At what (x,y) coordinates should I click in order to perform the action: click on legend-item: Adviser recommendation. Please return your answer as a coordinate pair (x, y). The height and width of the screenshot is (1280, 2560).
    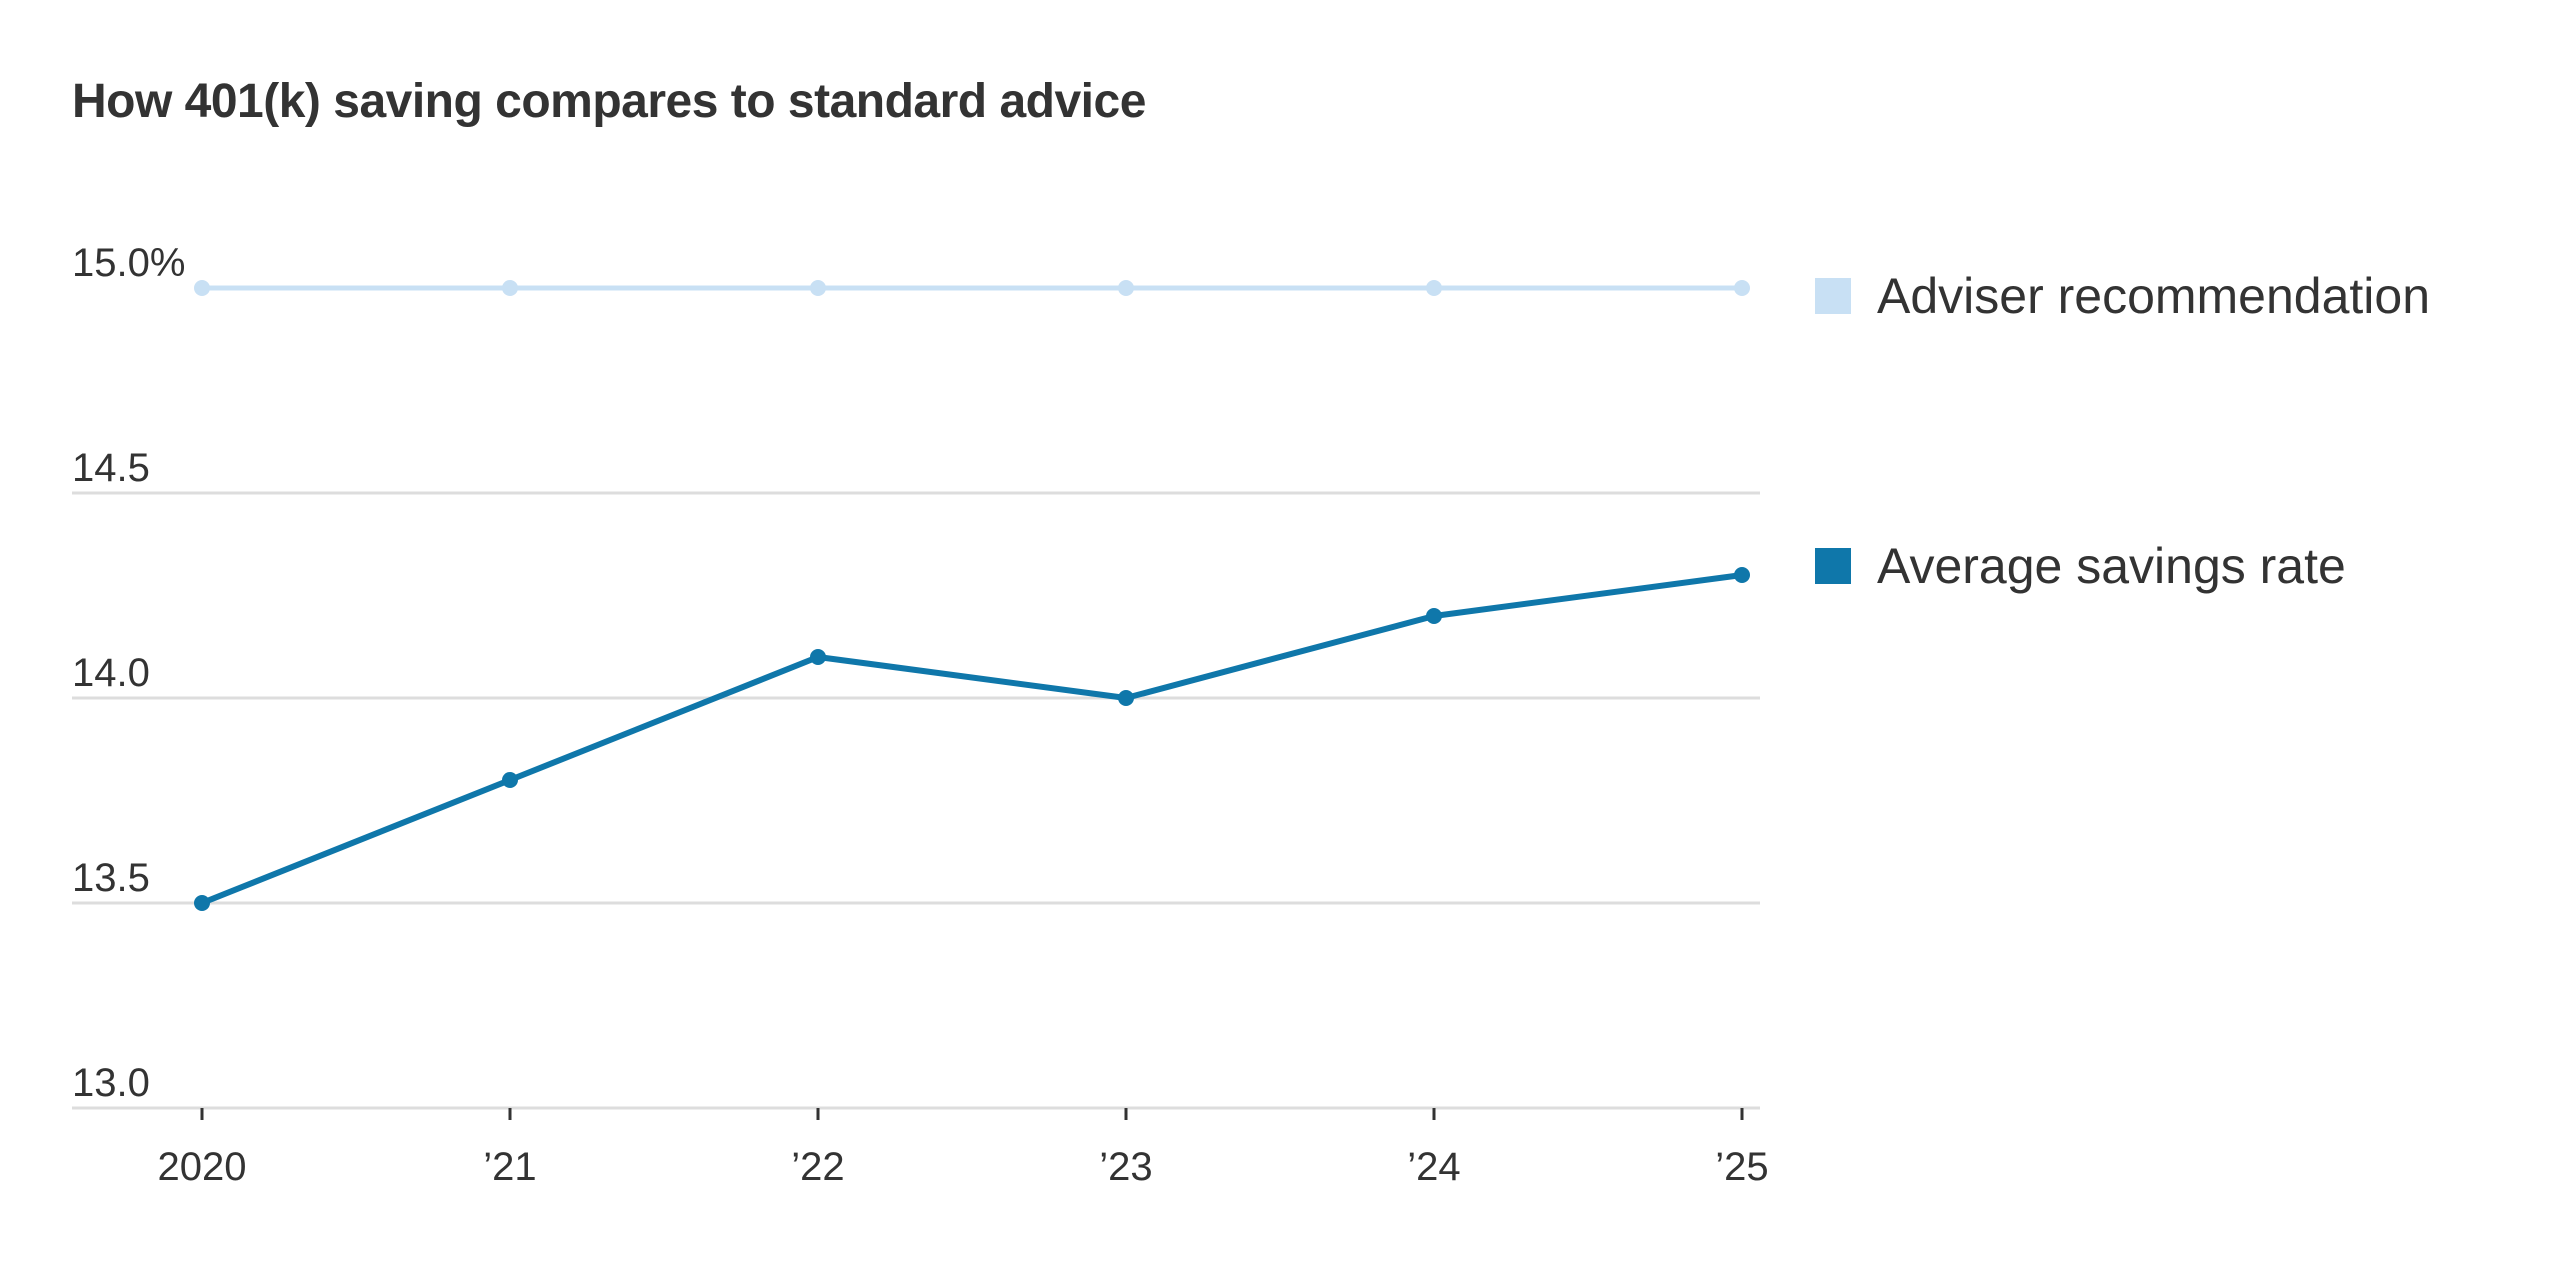
    Looking at the image, I should click on (2122, 296).